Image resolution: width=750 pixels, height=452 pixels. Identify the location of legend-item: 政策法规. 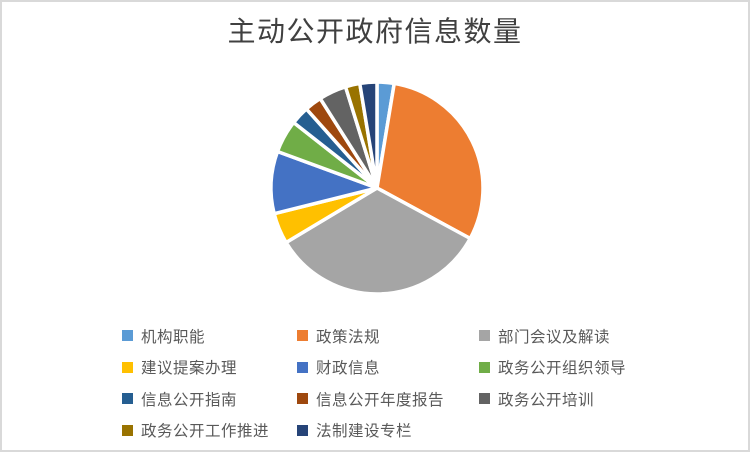
(388, 336).